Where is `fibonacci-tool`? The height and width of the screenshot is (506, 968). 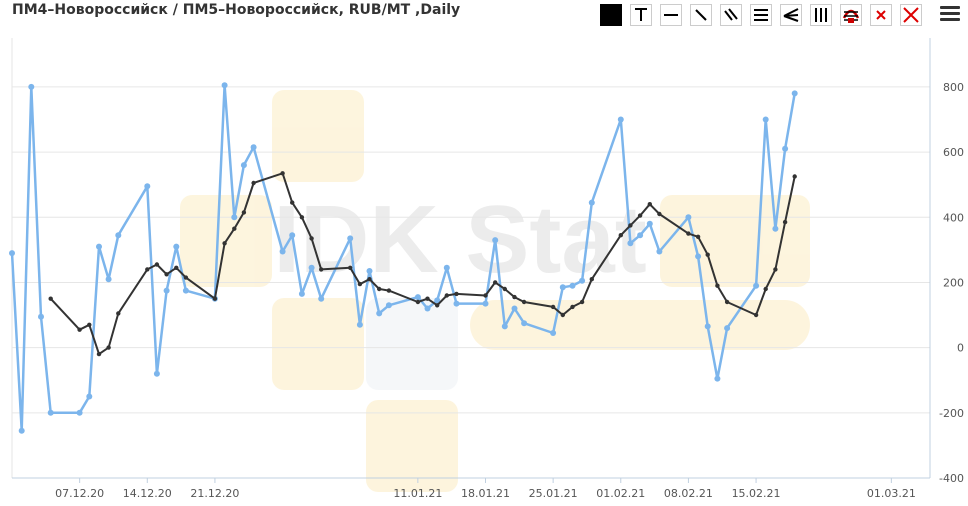 fibonacci-tool is located at coordinates (851, 15).